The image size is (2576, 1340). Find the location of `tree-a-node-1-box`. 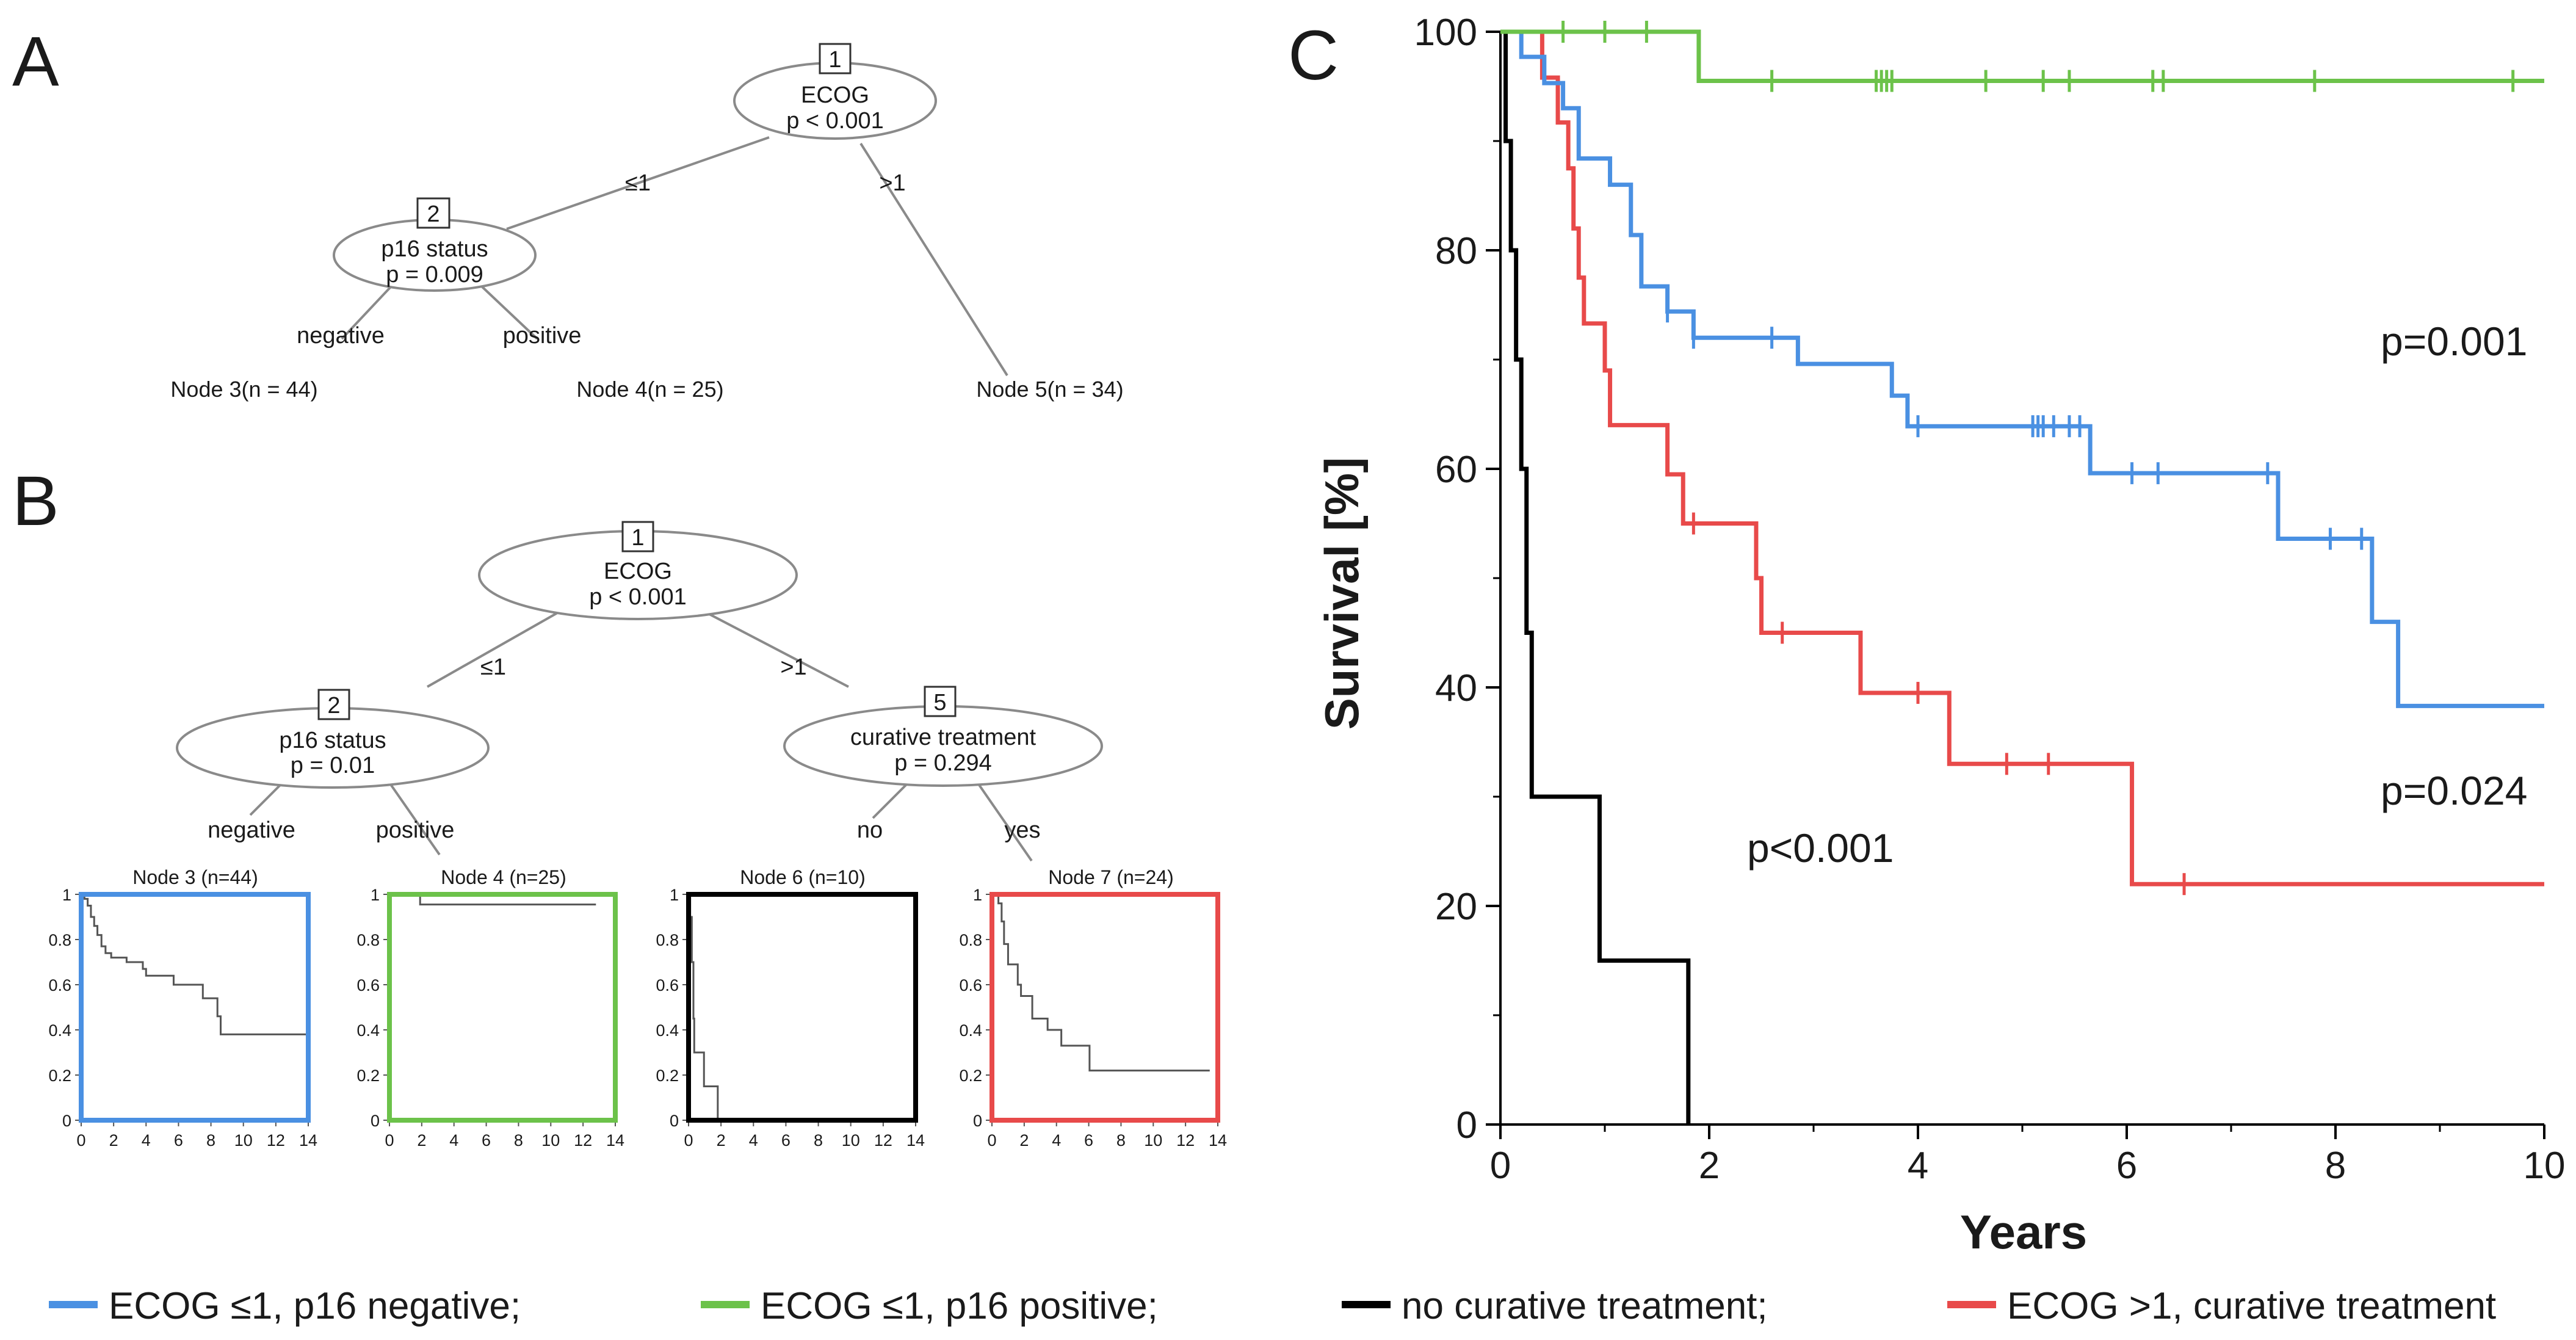

tree-a-node-1-box is located at coordinates (835, 58).